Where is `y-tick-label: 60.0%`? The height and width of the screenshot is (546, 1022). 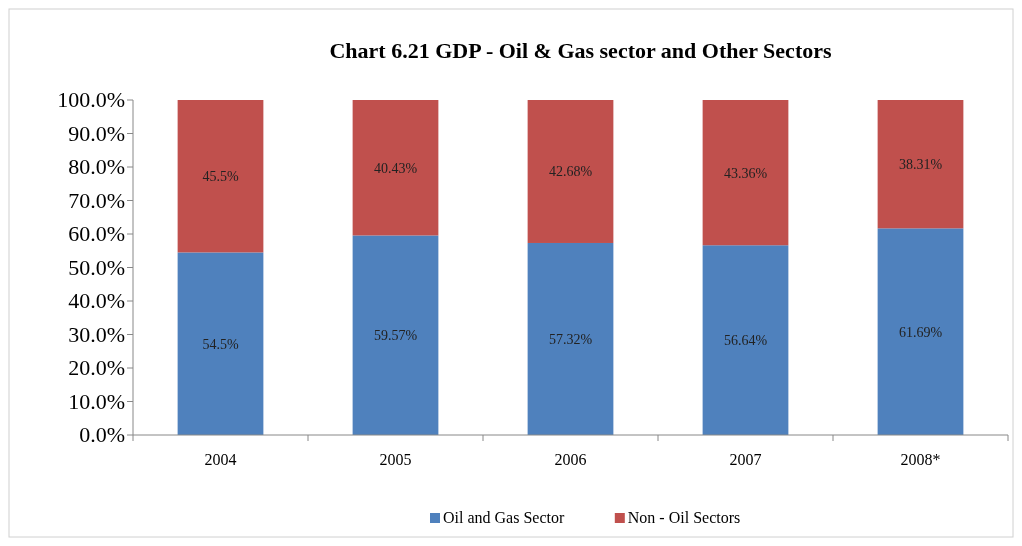
y-tick-label: 60.0% is located at coordinates (96, 233).